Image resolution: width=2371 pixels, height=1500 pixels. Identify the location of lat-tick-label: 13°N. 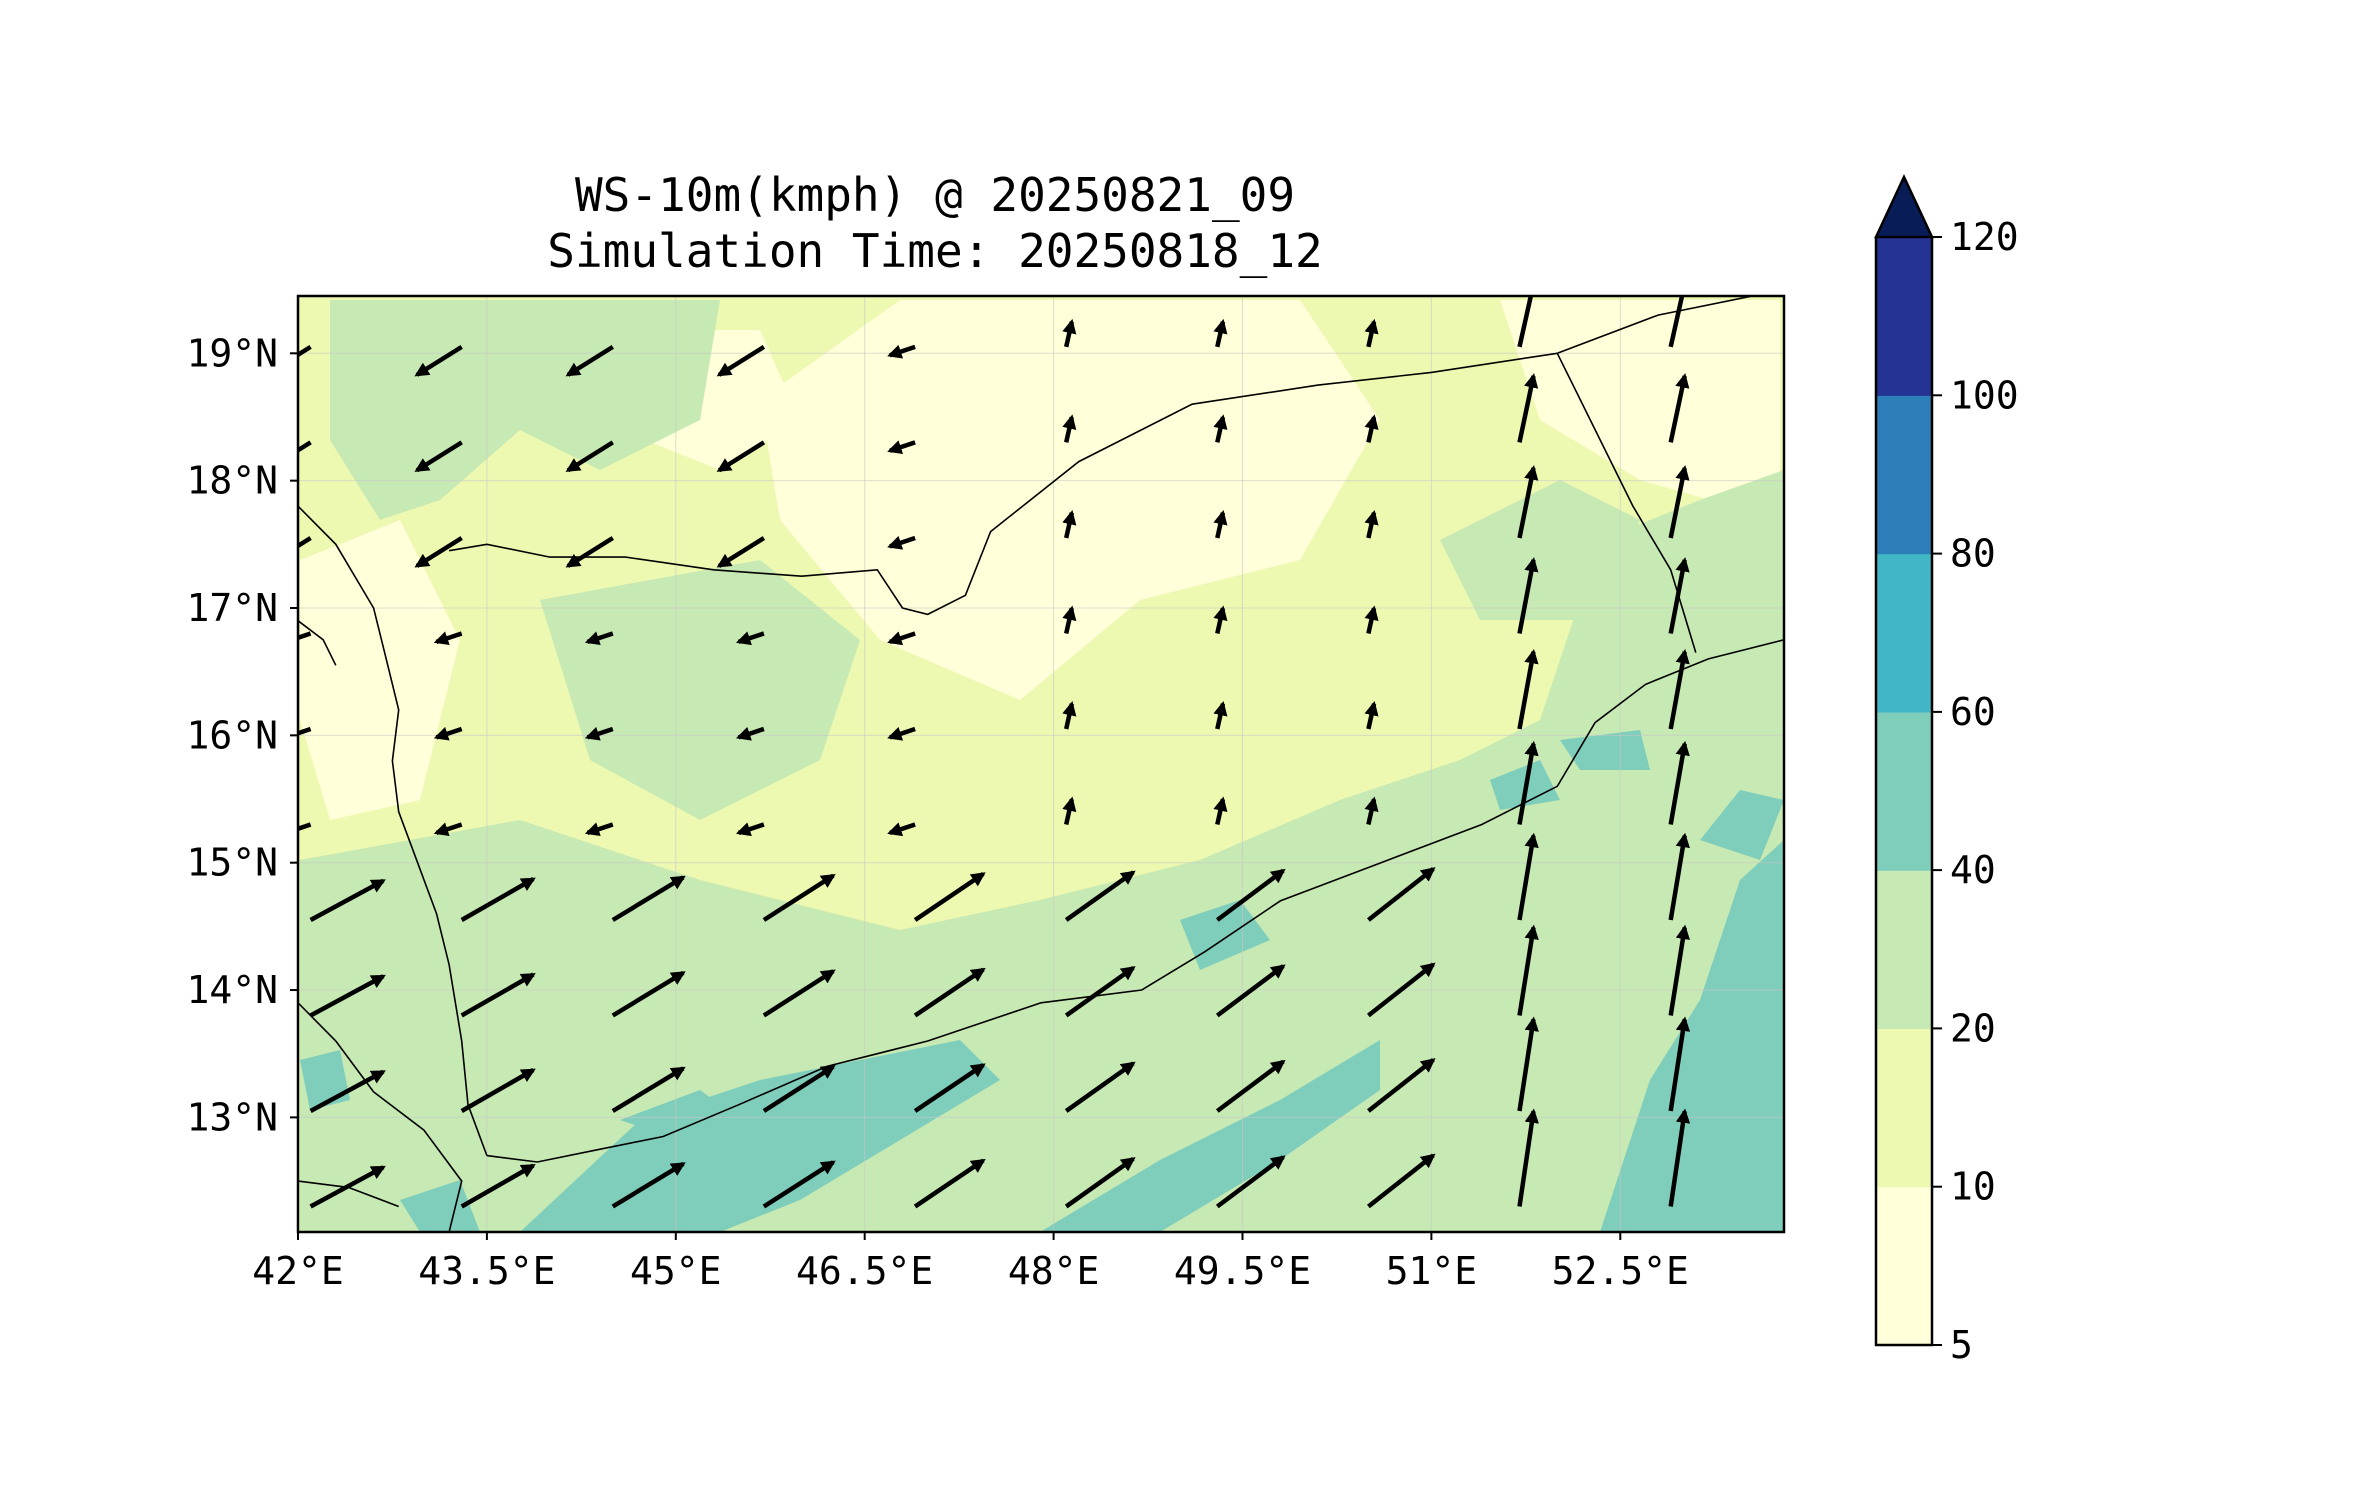
(232, 1117).